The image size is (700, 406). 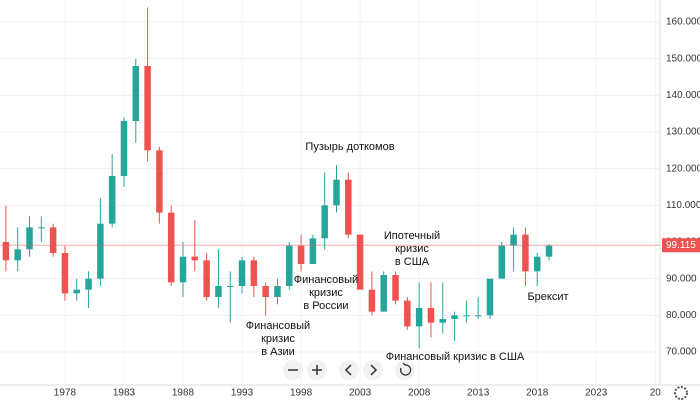 What do you see at coordinates (349, 147) in the screenshot?
I see `annotation: Пузырь доткомов` at bounding box center [349, 147].